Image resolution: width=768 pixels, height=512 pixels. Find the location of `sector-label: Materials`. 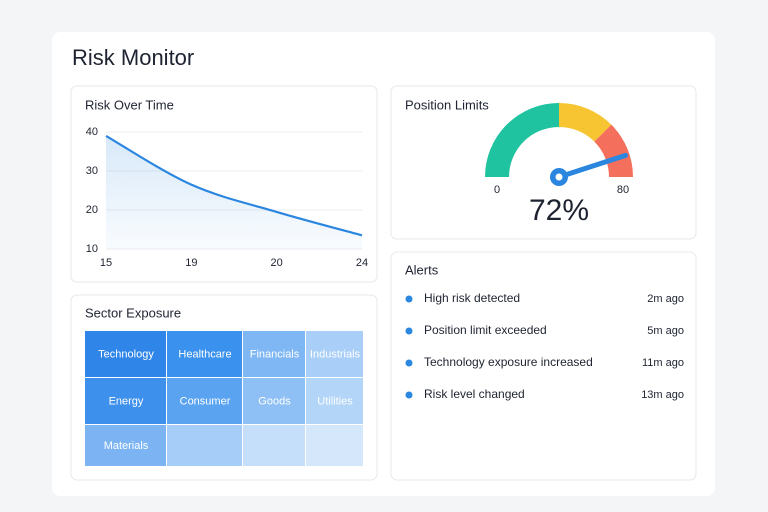

sector-label: Materials is located at coordinates (126, 446).